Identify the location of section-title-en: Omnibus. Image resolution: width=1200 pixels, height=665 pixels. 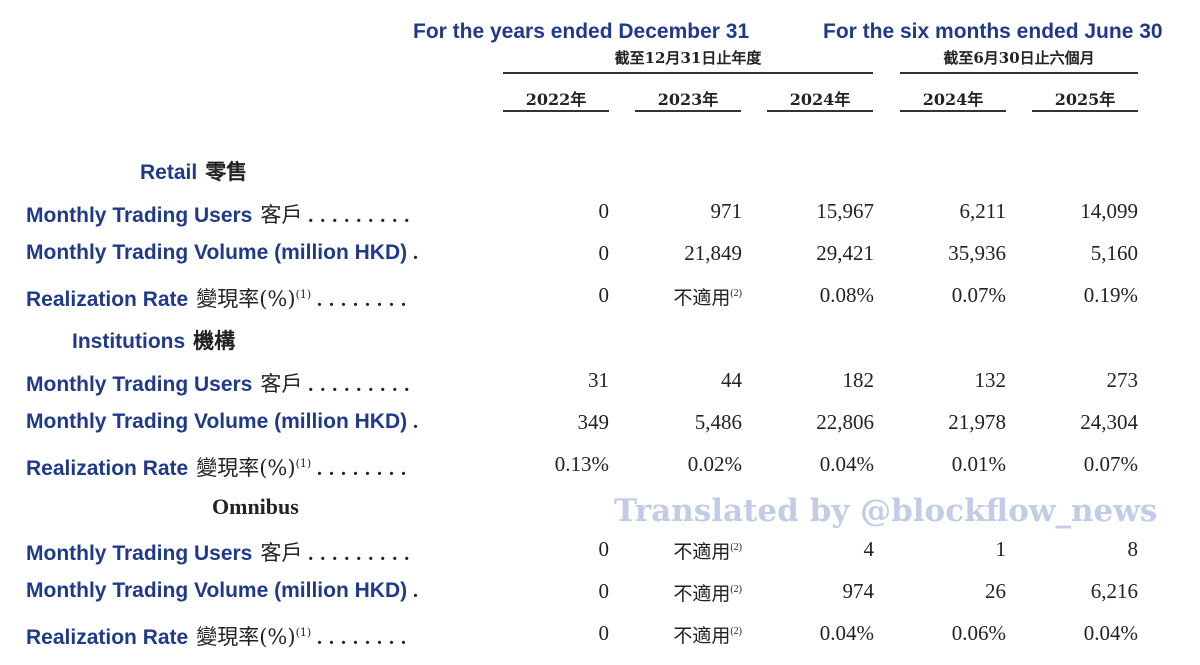
(255, 506).